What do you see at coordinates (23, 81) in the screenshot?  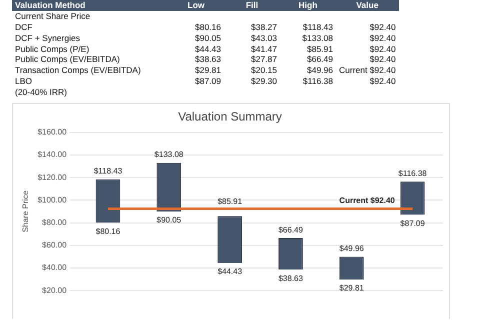 I see `category-label: LBO` at bounding box center [23, 81].